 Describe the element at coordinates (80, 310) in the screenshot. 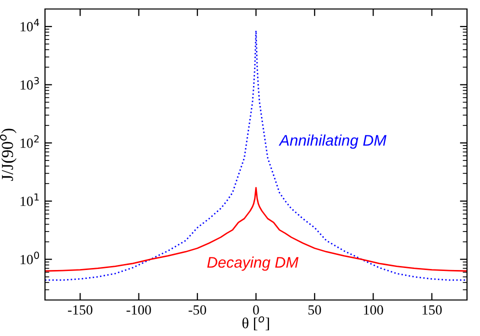

I see `x-tick-label: -150` at that location.